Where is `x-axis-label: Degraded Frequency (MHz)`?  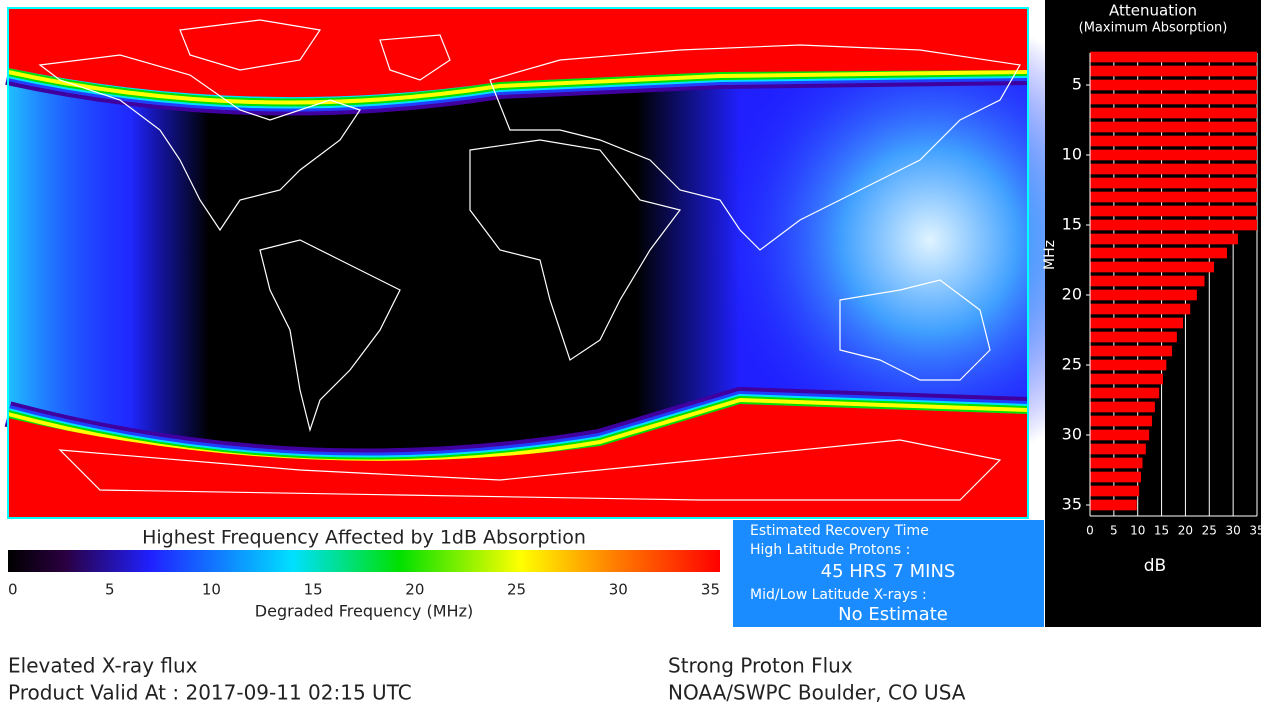
x-axis-label: Degraded Frequency (MHz) is located at coordinates (364, 611).